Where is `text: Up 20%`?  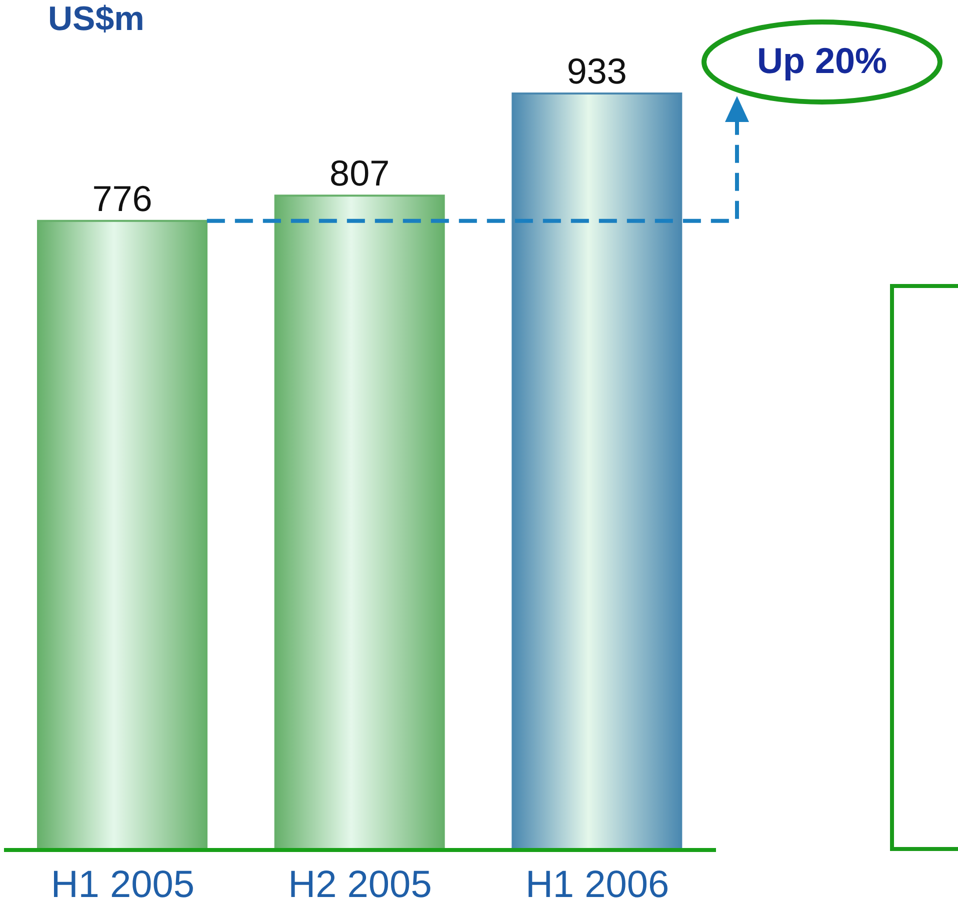 text: Up 20% is located at coordinates (822, 61).